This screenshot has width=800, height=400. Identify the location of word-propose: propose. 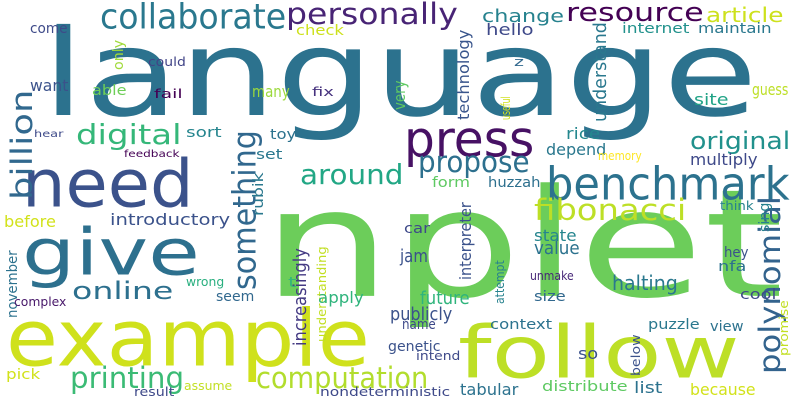
(474, 162).